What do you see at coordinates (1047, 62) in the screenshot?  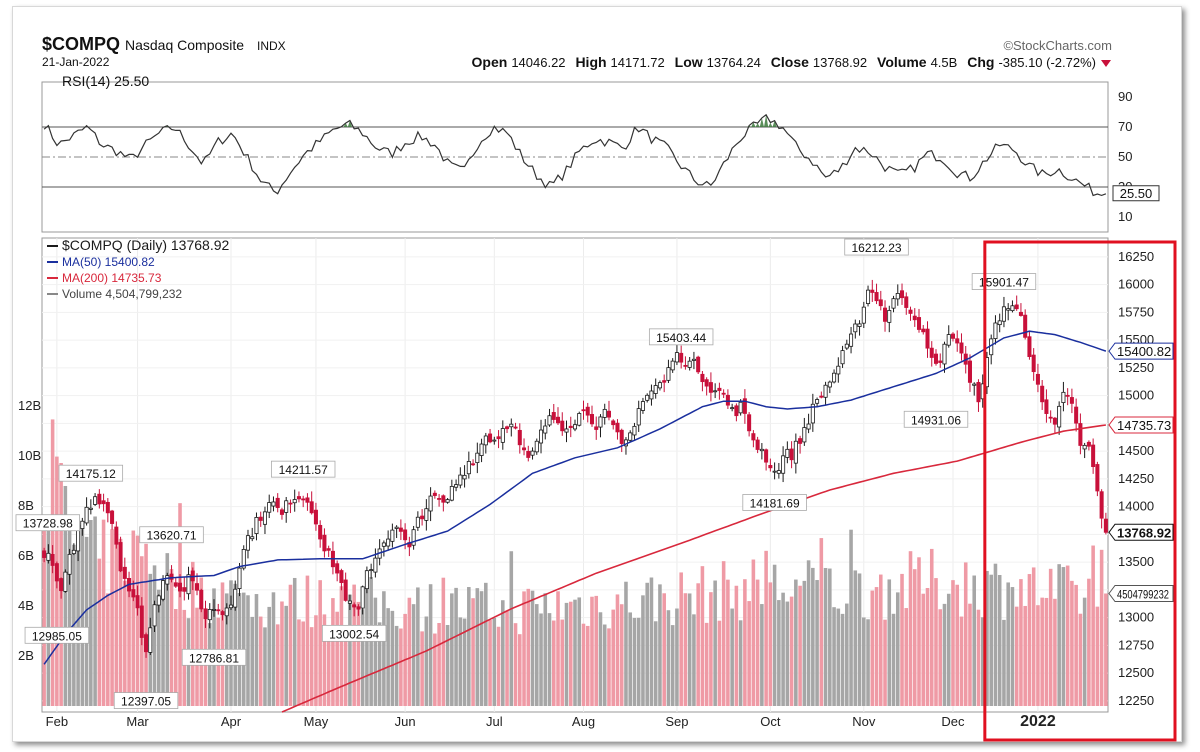 I see `chg-value: -385.10 (-2.72%)` at bounding box center [1047, 62].